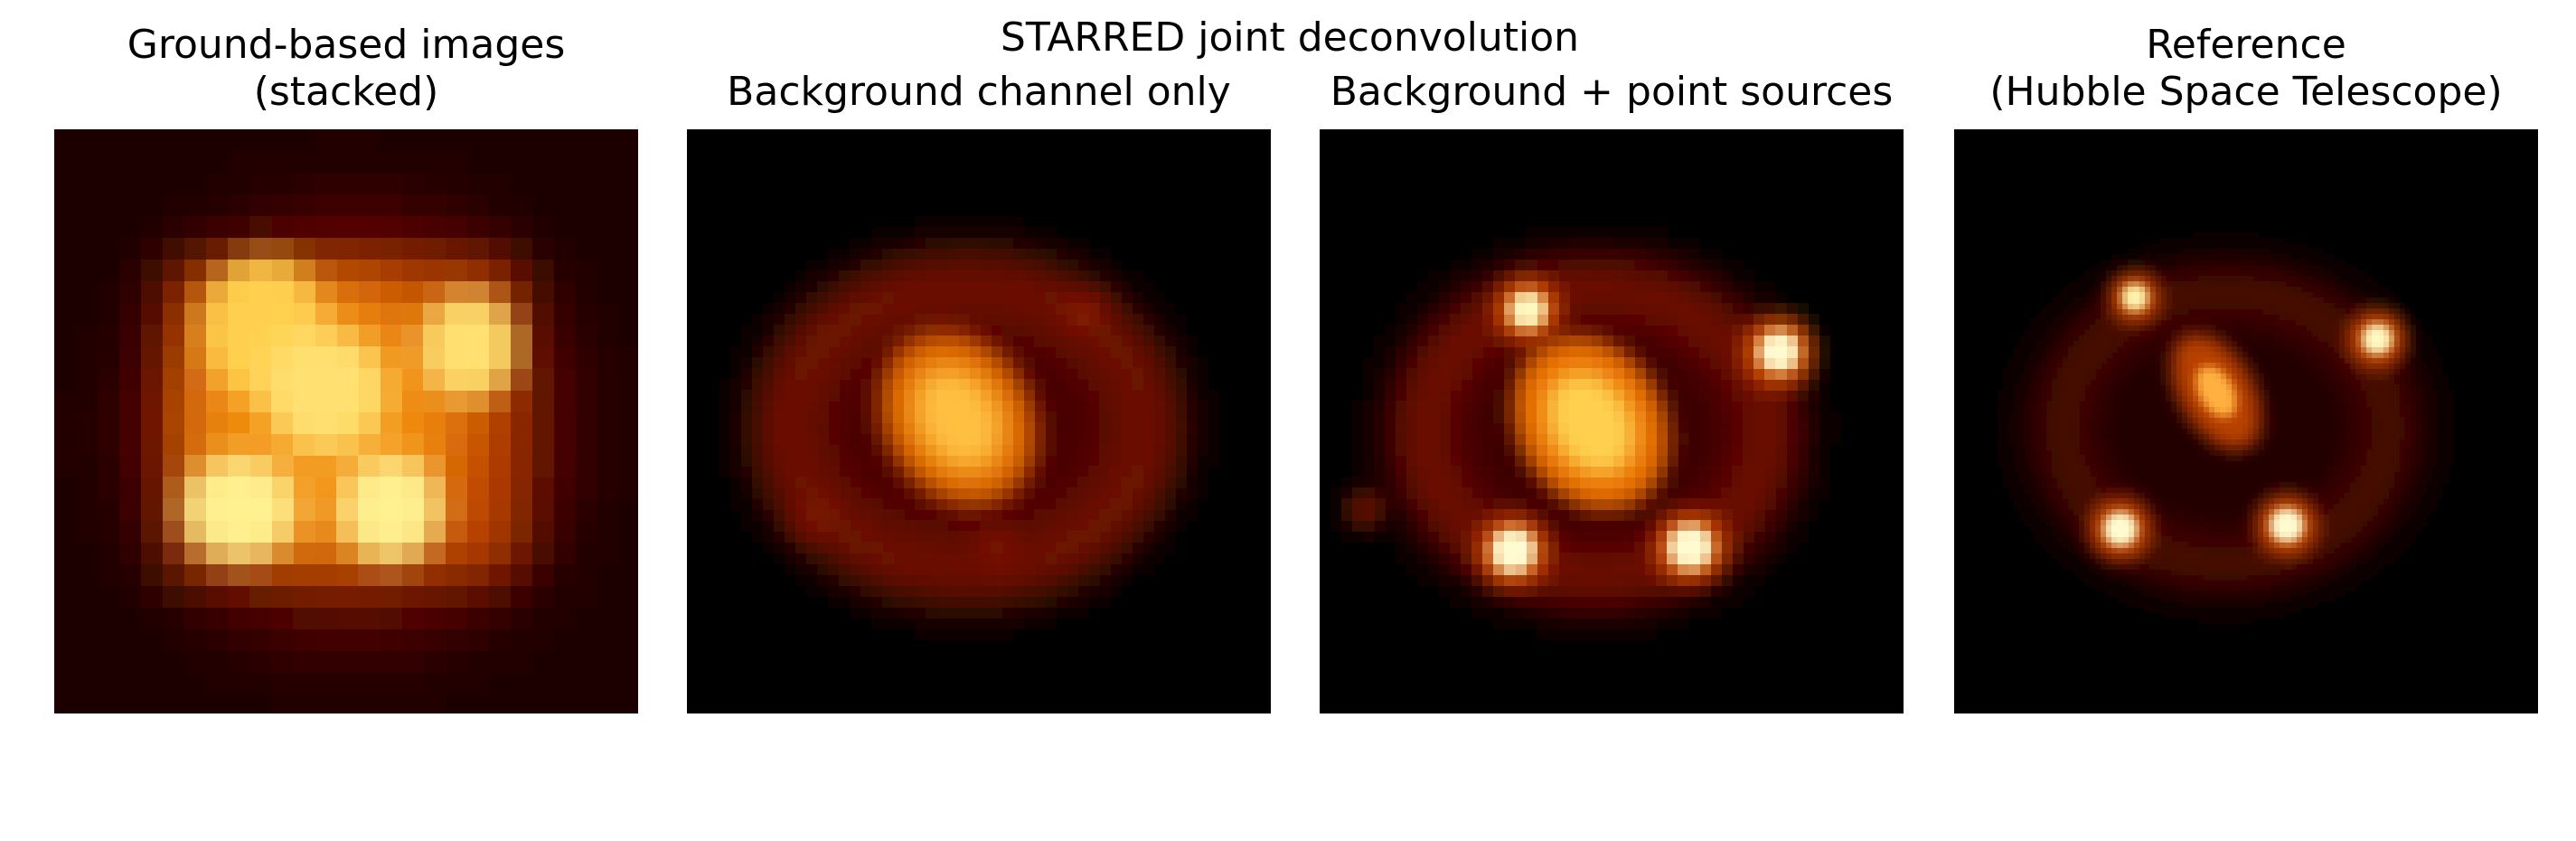 This screenshot has height=841, width=2576. What do you see at coordinates (1290, 37) in the screenshot?
I see `suptitle: STARRED joint deconvolution` at bounding box center [1290, 37].